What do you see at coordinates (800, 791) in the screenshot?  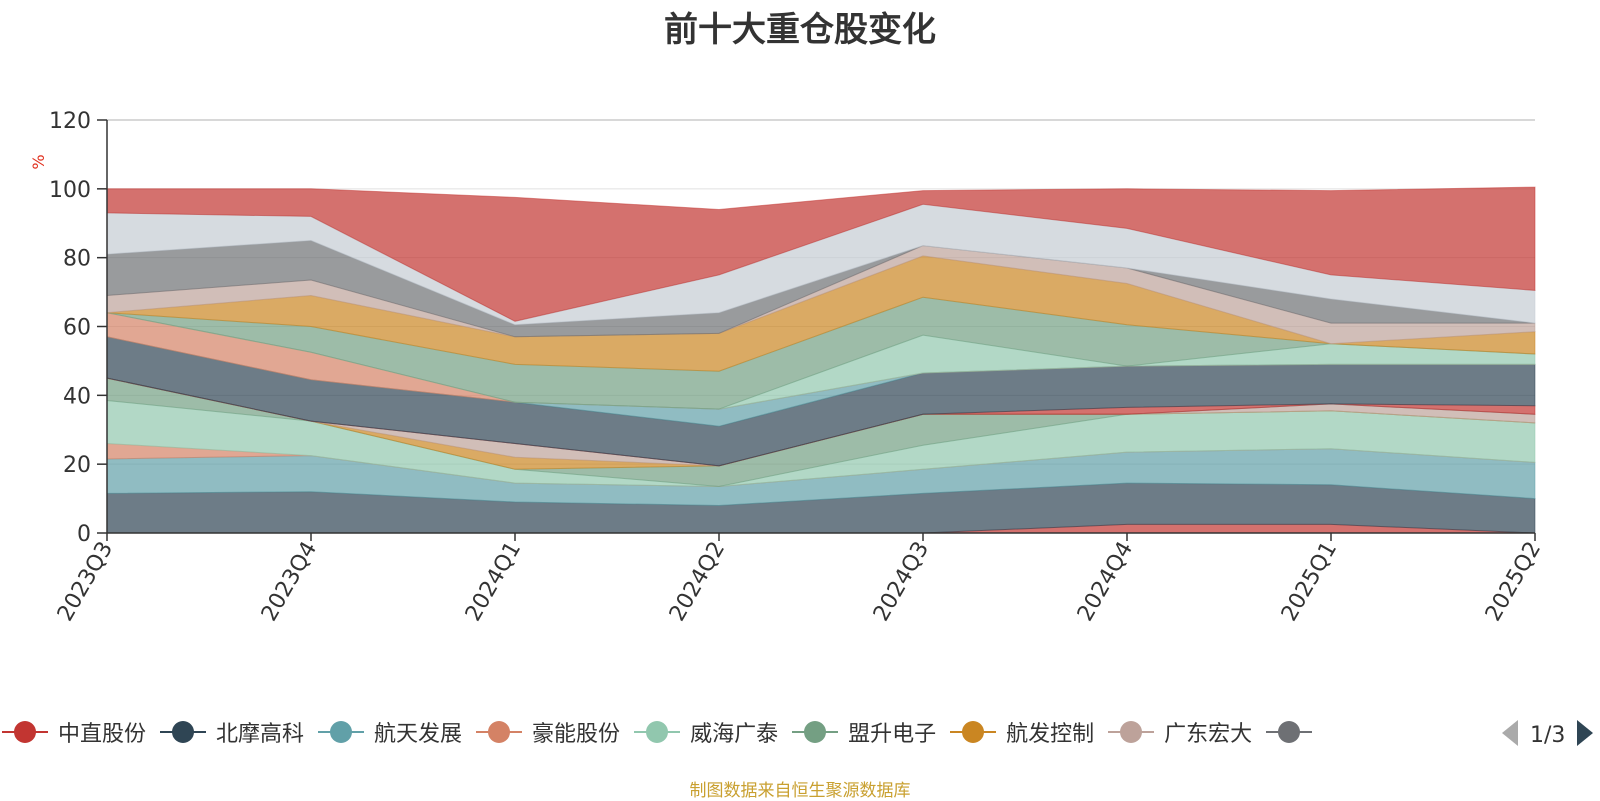 I see `source-note: 制图数据来自恒生聚源数据库` at bounding box center [800, 791].